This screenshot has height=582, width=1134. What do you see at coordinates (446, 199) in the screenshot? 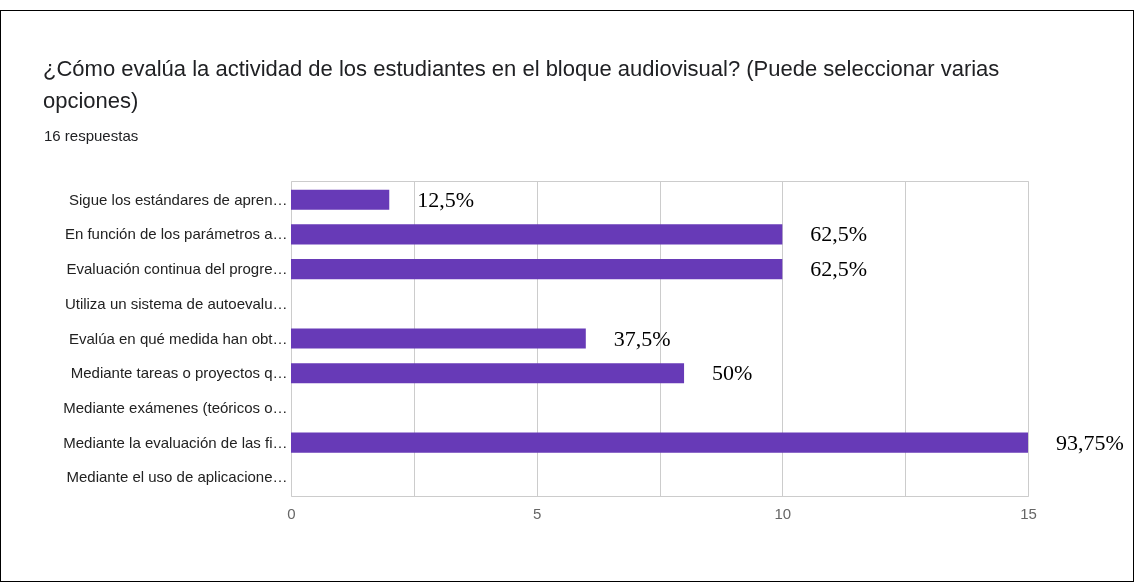
I see `annotation: 12,5%` at bounding box center [446, 199].